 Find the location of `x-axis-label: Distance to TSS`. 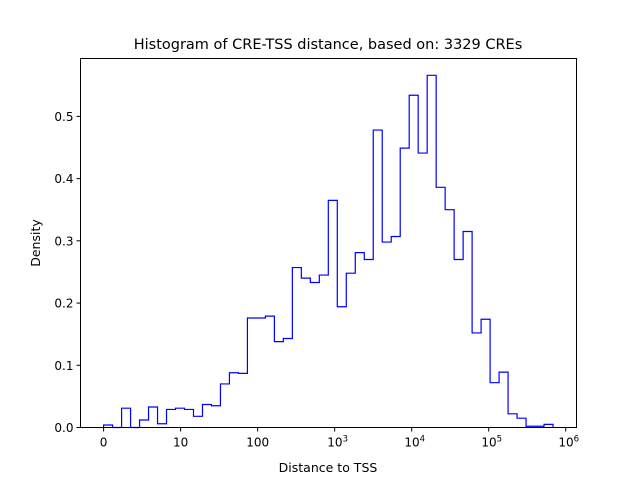

x-axis-label: Distance to TSS is located at coordinates (328, 467).